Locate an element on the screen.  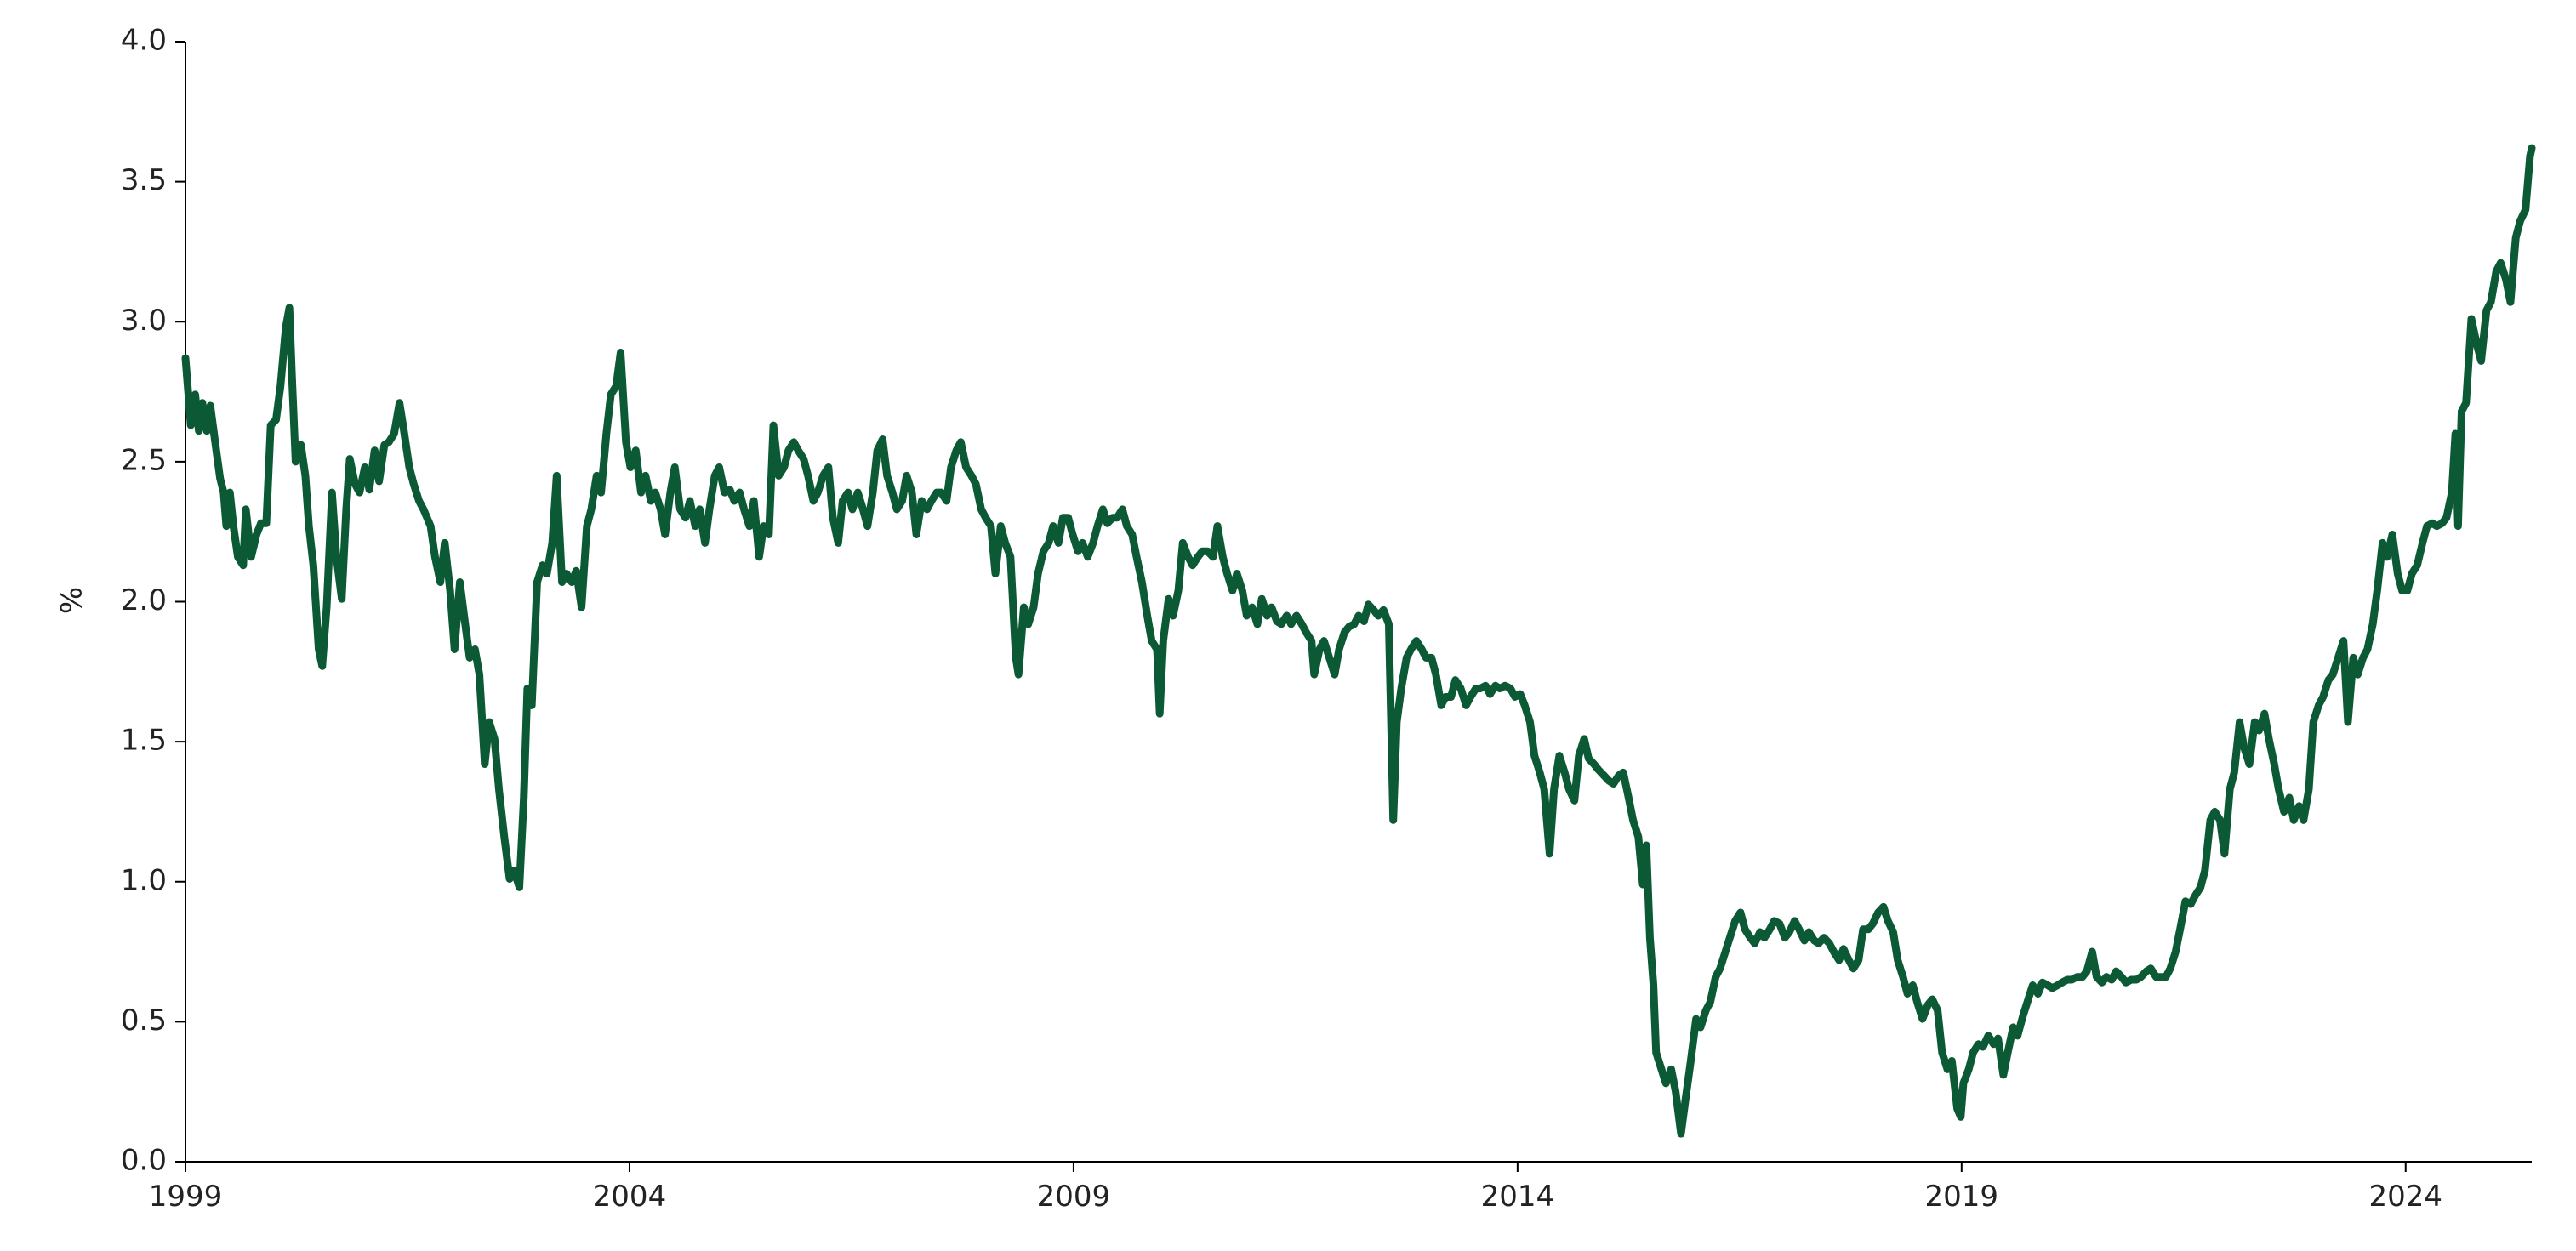
x-tick-label: 2019 is located at coordinates (1962, 1197).